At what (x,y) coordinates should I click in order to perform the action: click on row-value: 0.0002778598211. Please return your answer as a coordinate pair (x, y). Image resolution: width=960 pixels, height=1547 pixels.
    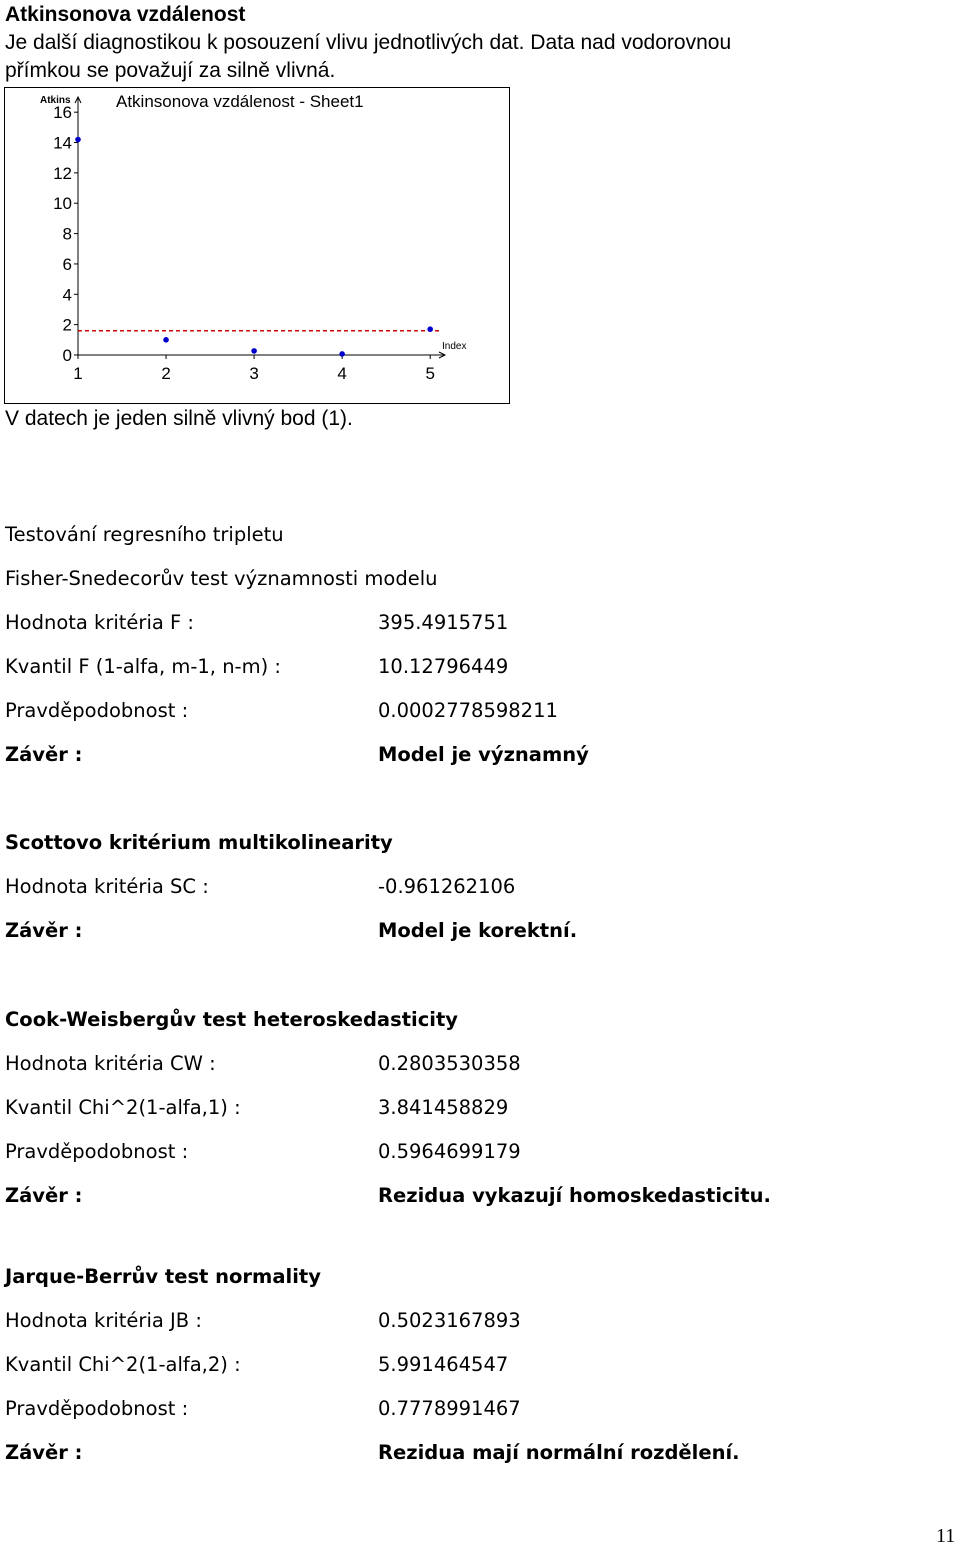
    Looking at the image, I should click on (468, 710).